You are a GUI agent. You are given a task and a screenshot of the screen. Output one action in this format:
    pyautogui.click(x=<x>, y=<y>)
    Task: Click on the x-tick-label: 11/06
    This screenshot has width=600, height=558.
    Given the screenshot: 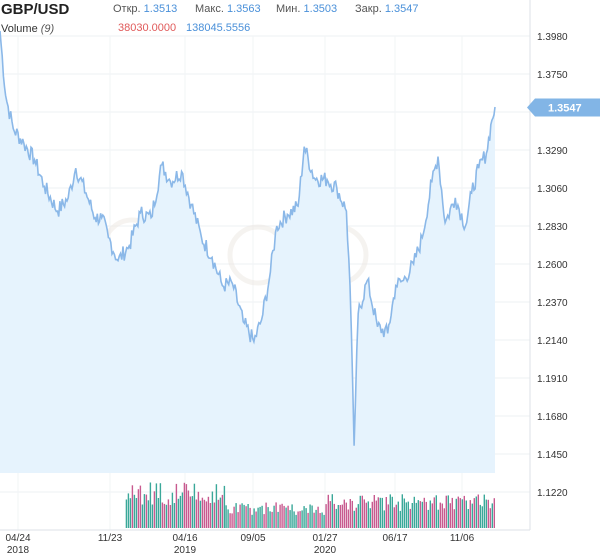 What is the action you would take?
    pyautogui.click(x=462, y=538)
    